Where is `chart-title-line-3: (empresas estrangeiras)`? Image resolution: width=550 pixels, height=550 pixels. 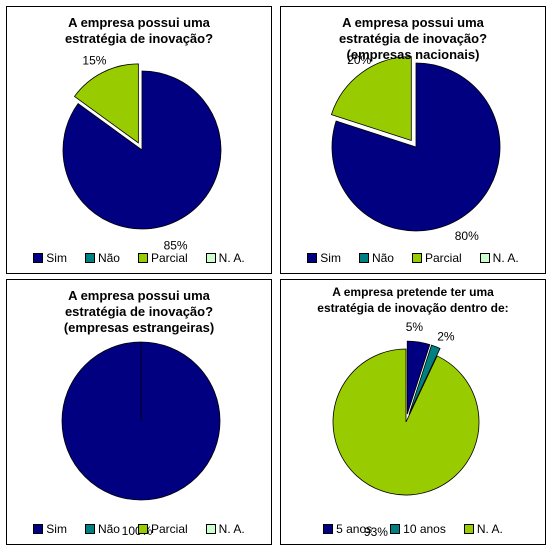
chart-title-line-3: (empresas estrangeiras) is located at coordinates (139, 327).